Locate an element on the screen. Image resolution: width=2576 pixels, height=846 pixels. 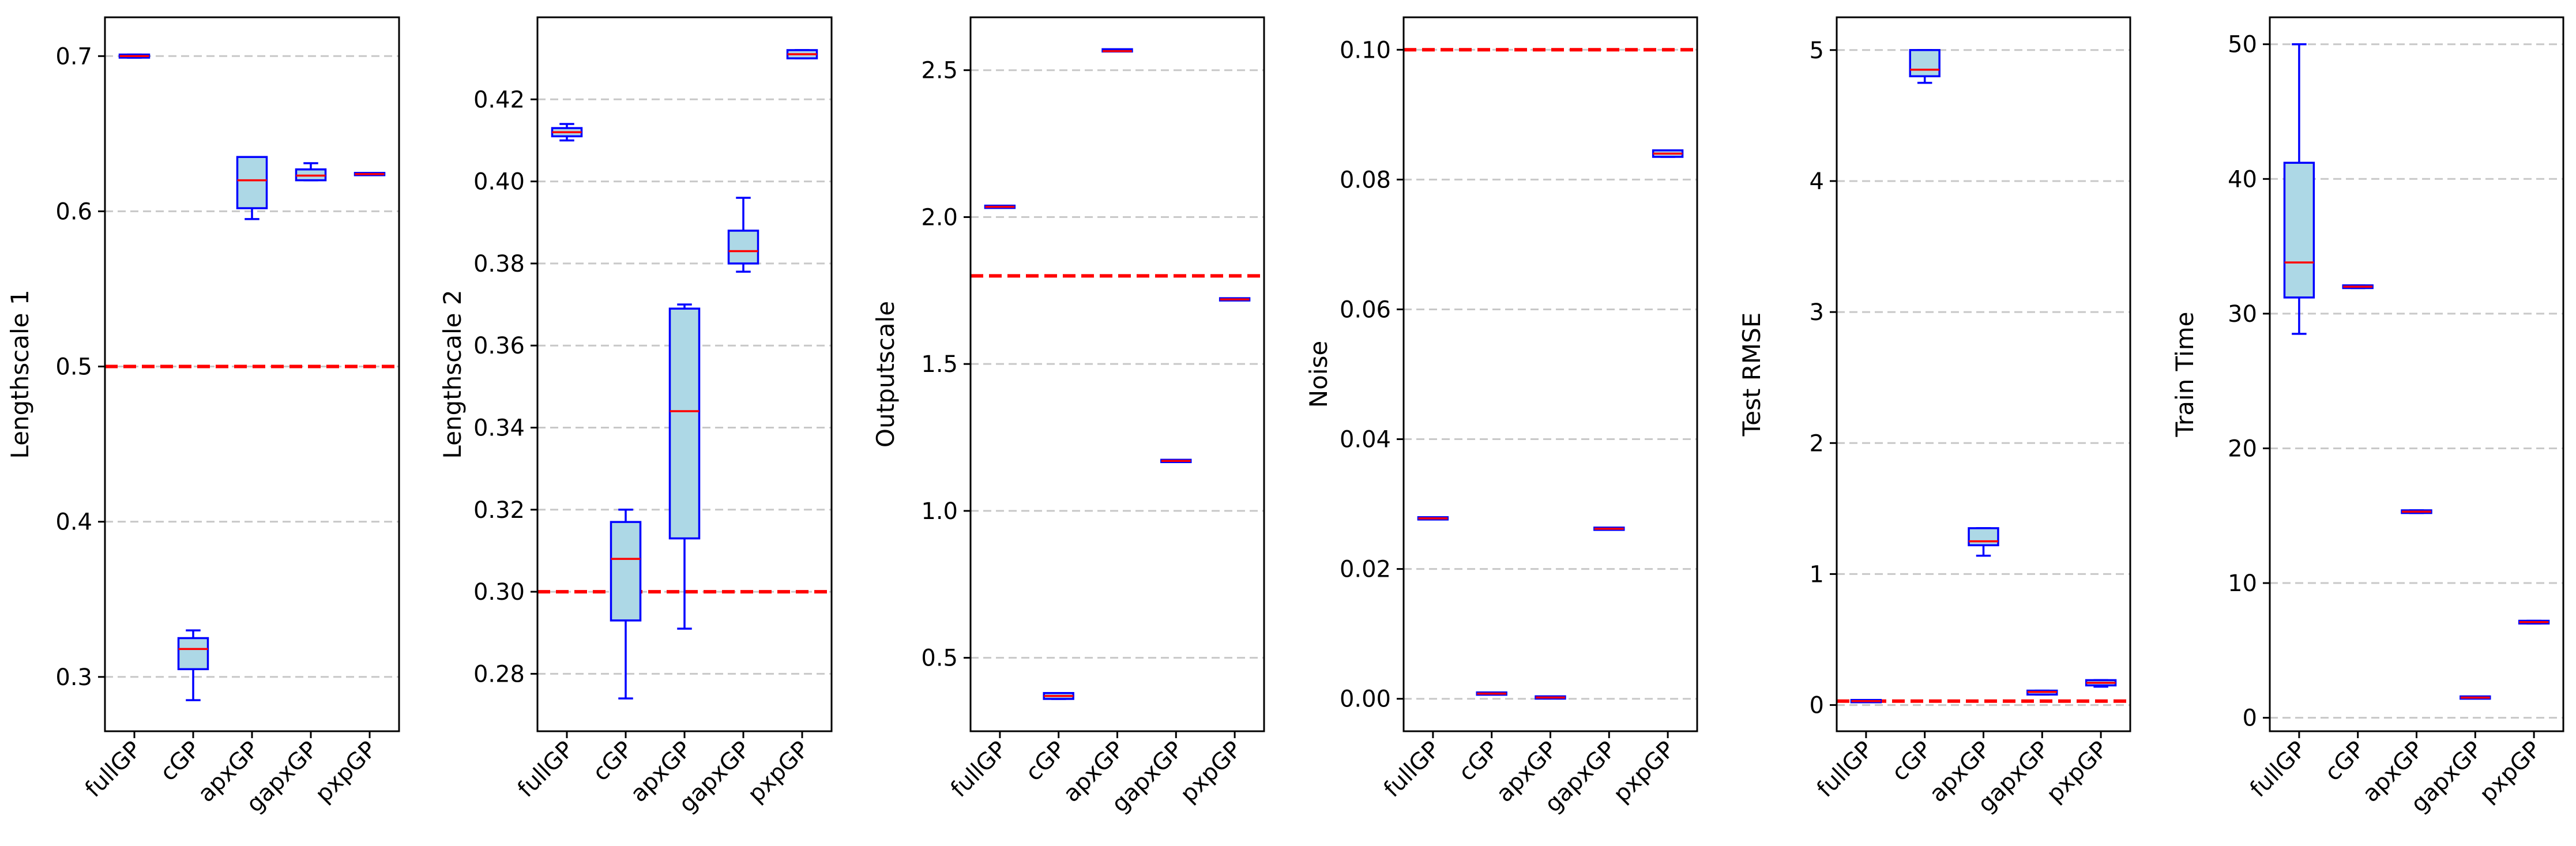
y-axis-label: Lengthscale 2 is located at coordinates (452, 374).